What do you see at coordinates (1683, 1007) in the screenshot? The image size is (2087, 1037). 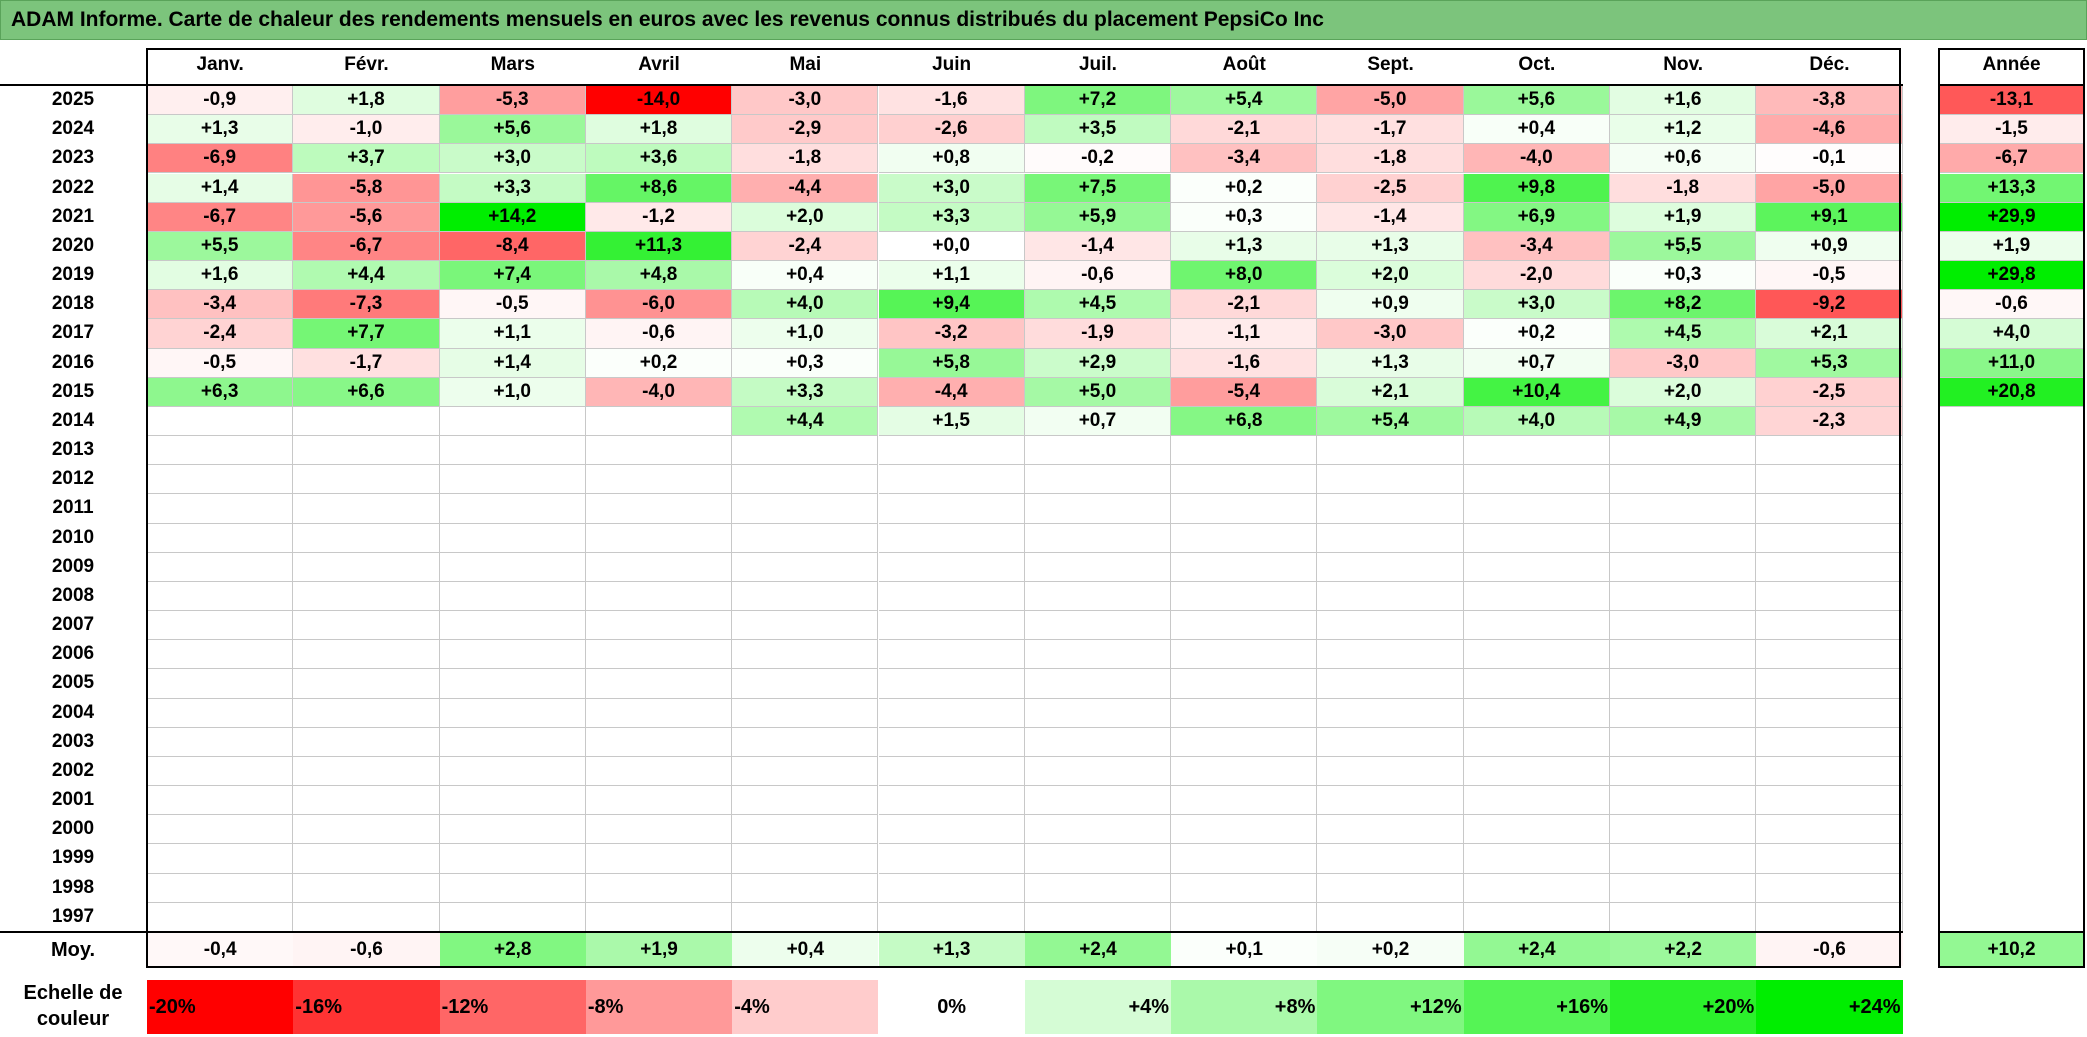 I see `color-scale-swatch: +20%` at bounding box center [1683, 1007].